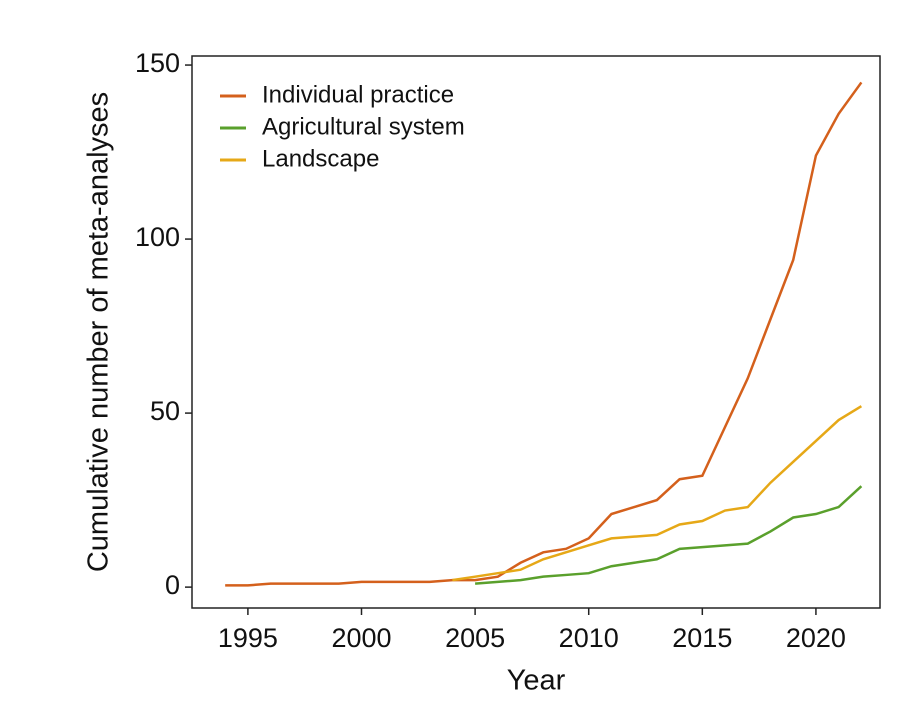 This screenshot has height=728, width=908. I want to click on x-tick-label: 2000, so click(361, 638).